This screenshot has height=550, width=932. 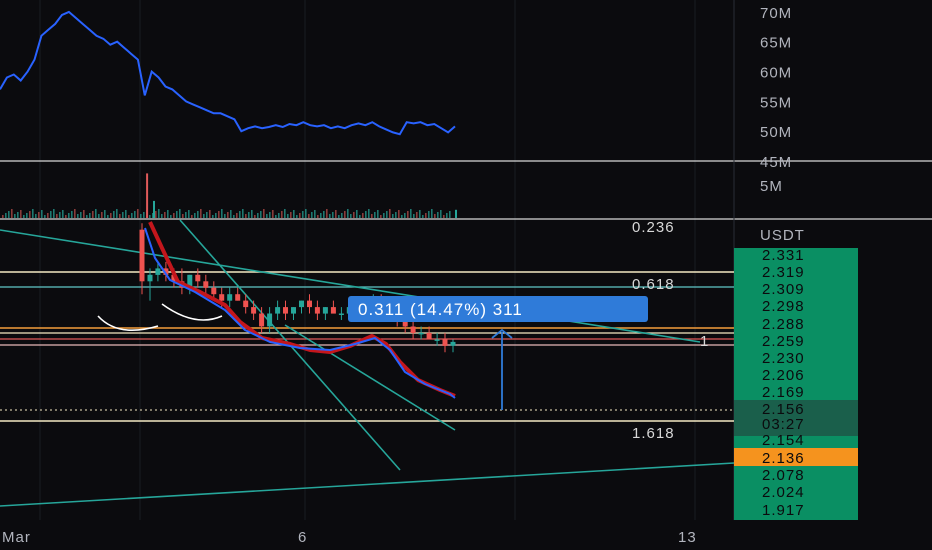 What do you see at coordinates (783, 440) in the screenshot?
I see `price-axis-label: 2.154` at bounding box center [783, 440].